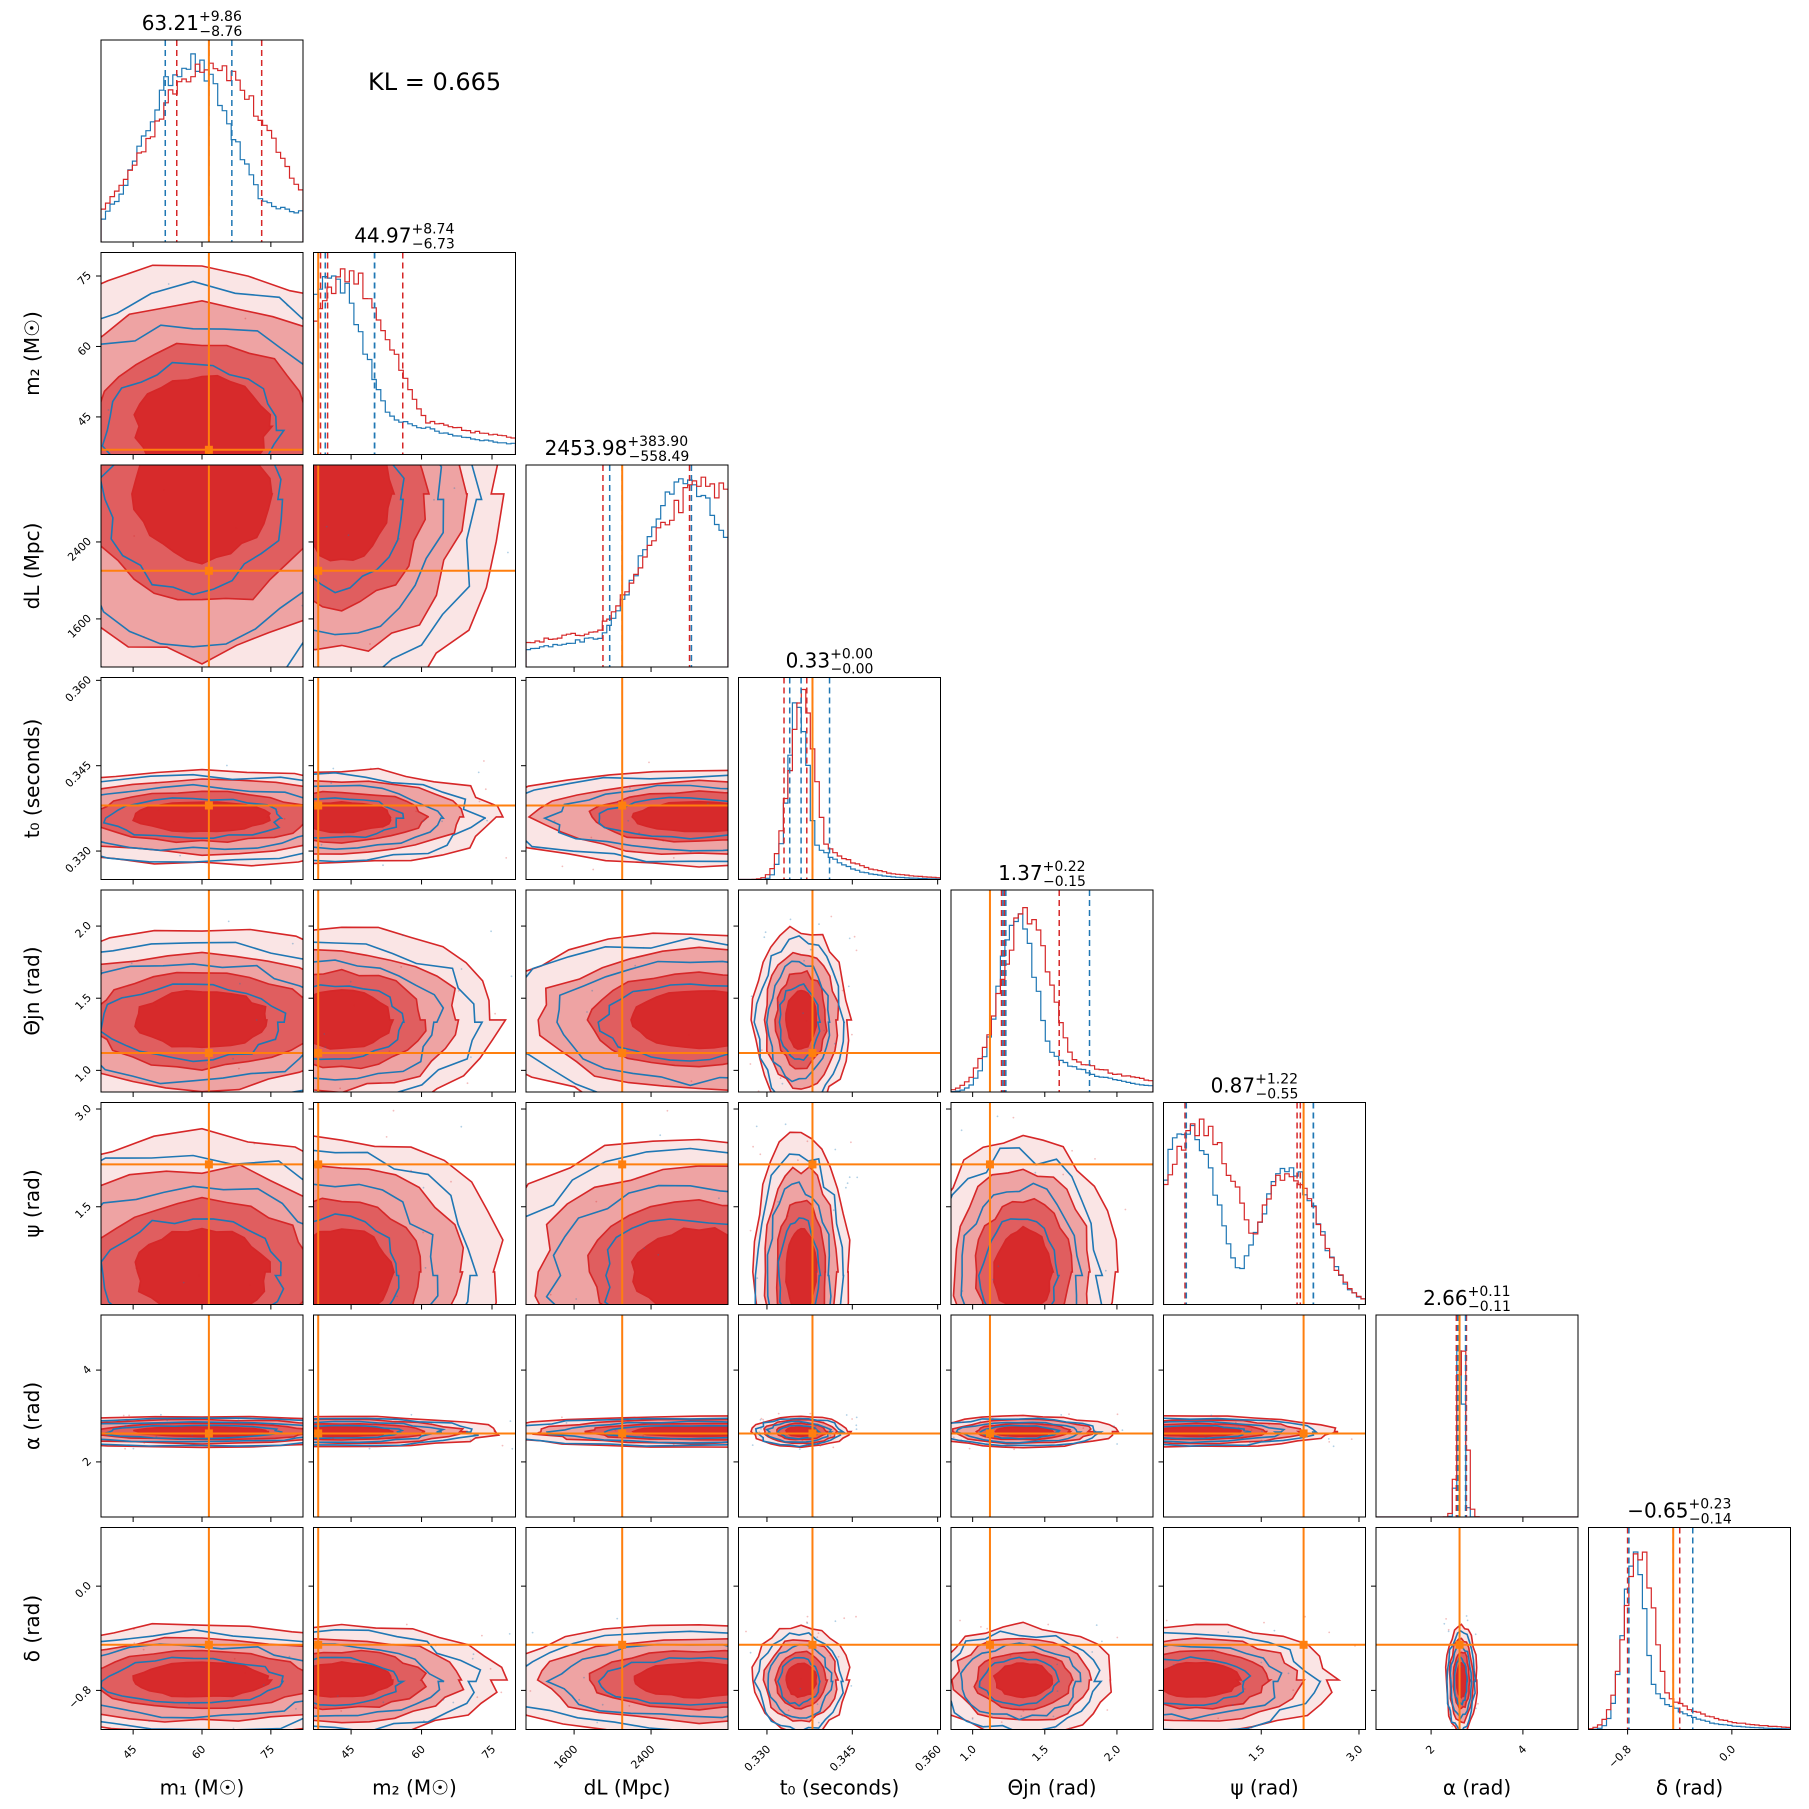 The image size is (1809, 1809). I want to click on panel-theta-t0, so click(837, 993).